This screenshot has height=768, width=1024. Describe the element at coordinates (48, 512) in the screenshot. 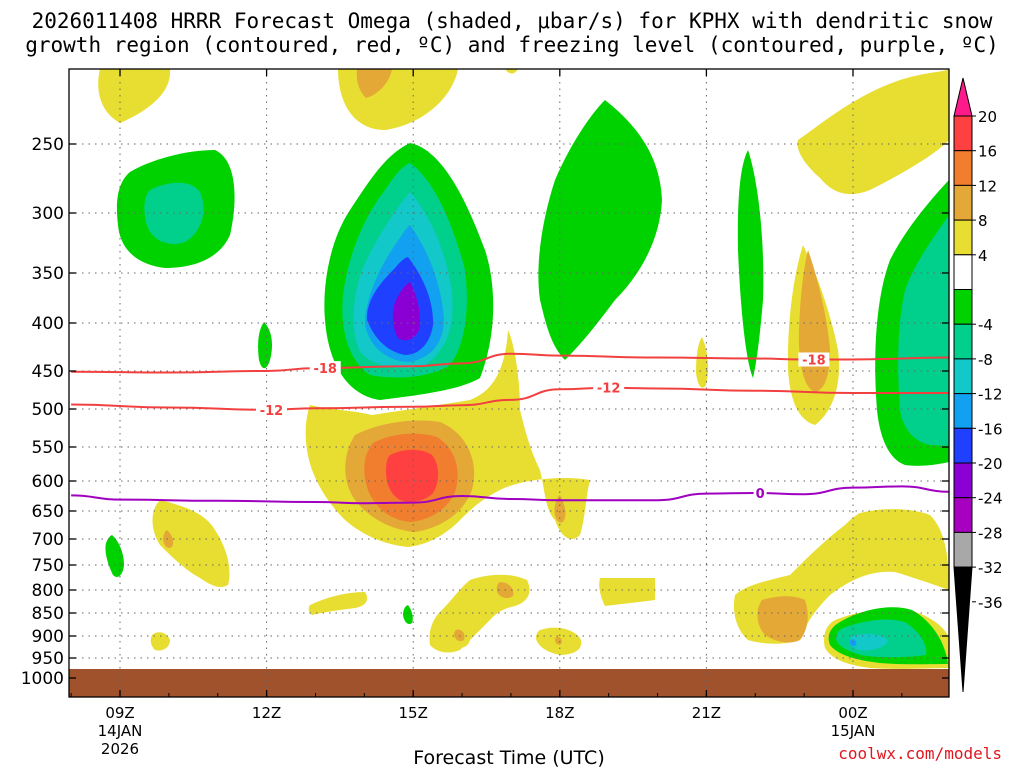

I see `y-tick-label-650: 650` at that location.